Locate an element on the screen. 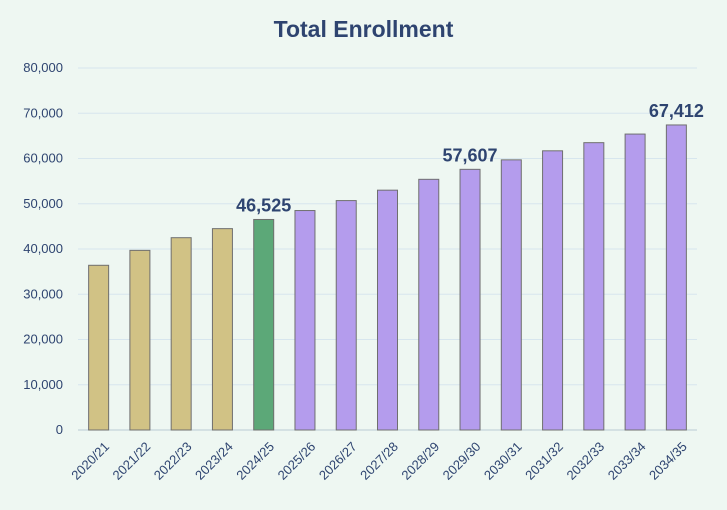 This screenshot has width=727, height=510. x-tick-label: 2026/27 is located at coordinates (338, 461).